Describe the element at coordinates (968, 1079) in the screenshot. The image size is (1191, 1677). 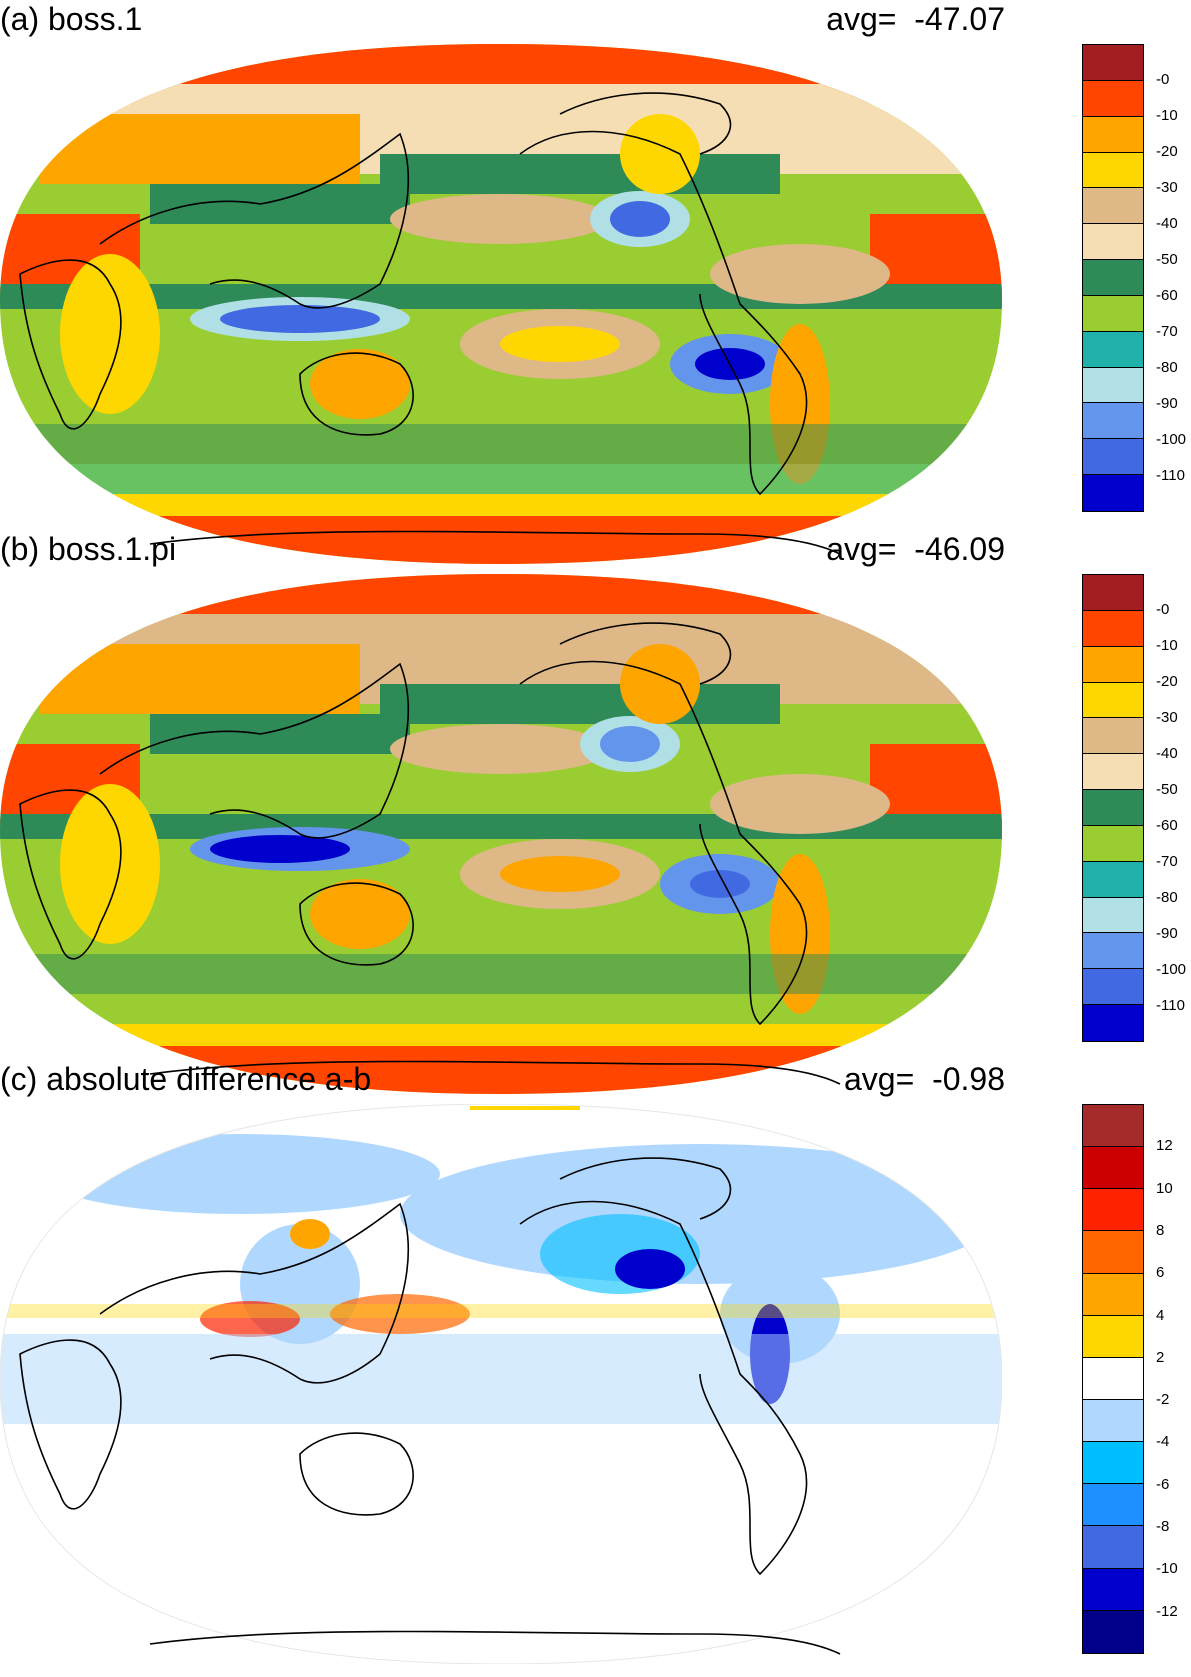
I see `avg-value: -0.98` at that location.